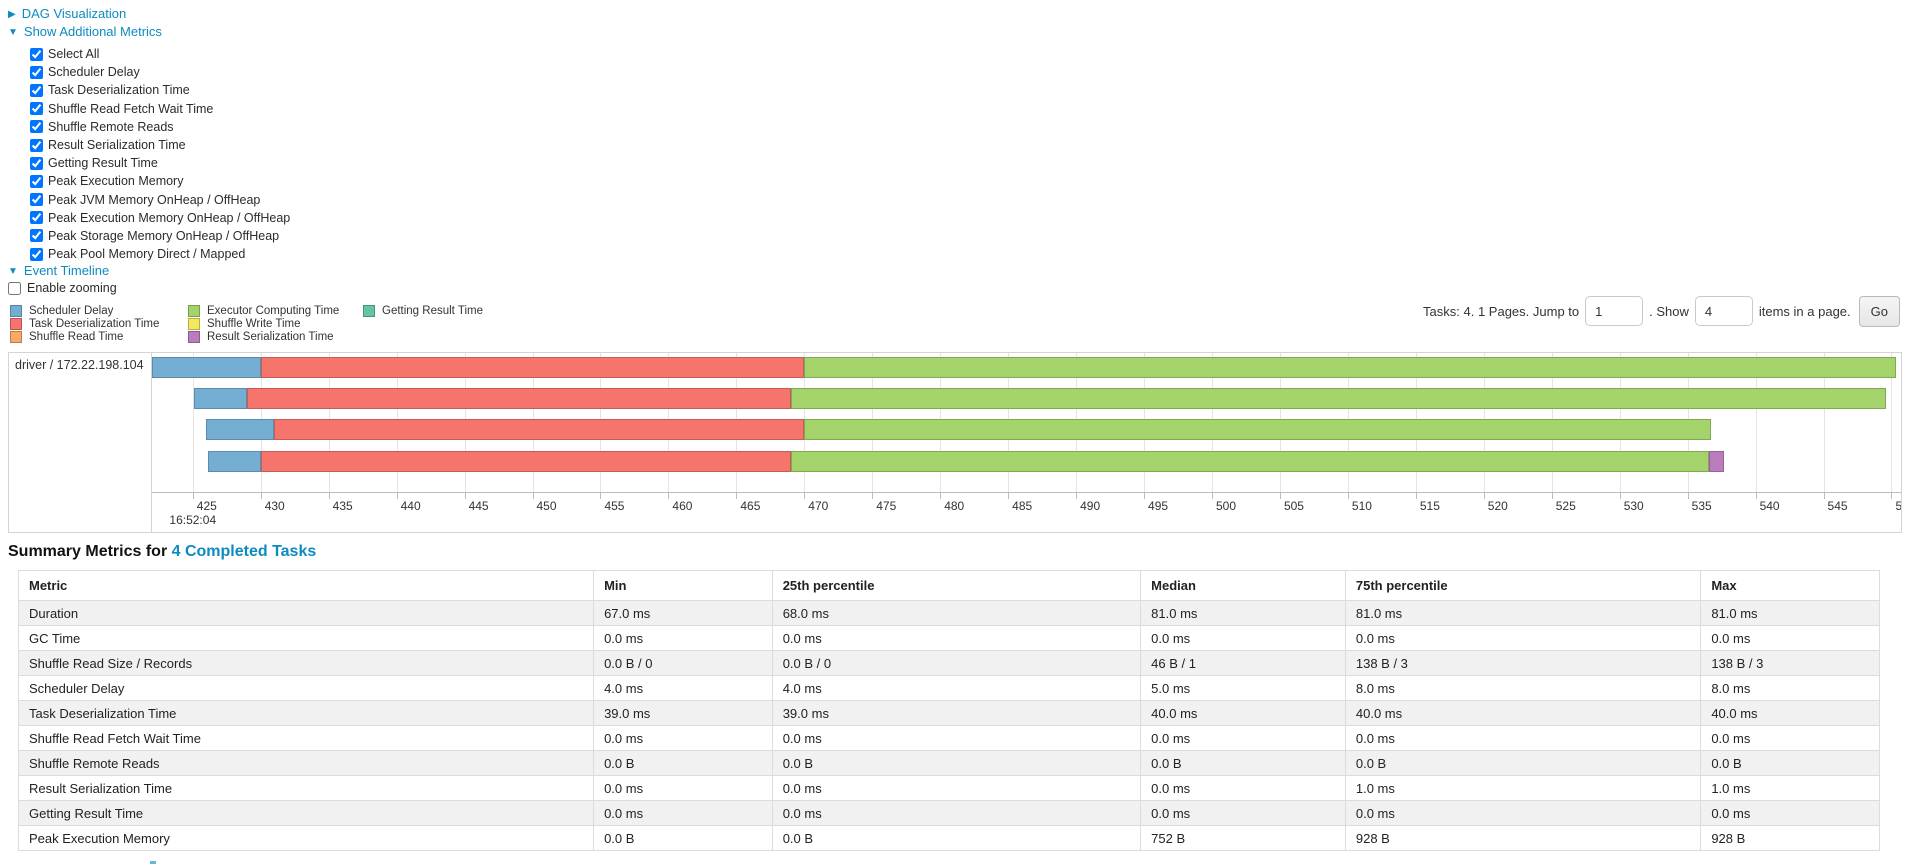 This screenshot has width=1907, height=865. Describe the element at coordinates (162, 552) in the screenshot. I see `summary-metrics-title: Summary Metrics for 4 Completed Tasks` at that location.